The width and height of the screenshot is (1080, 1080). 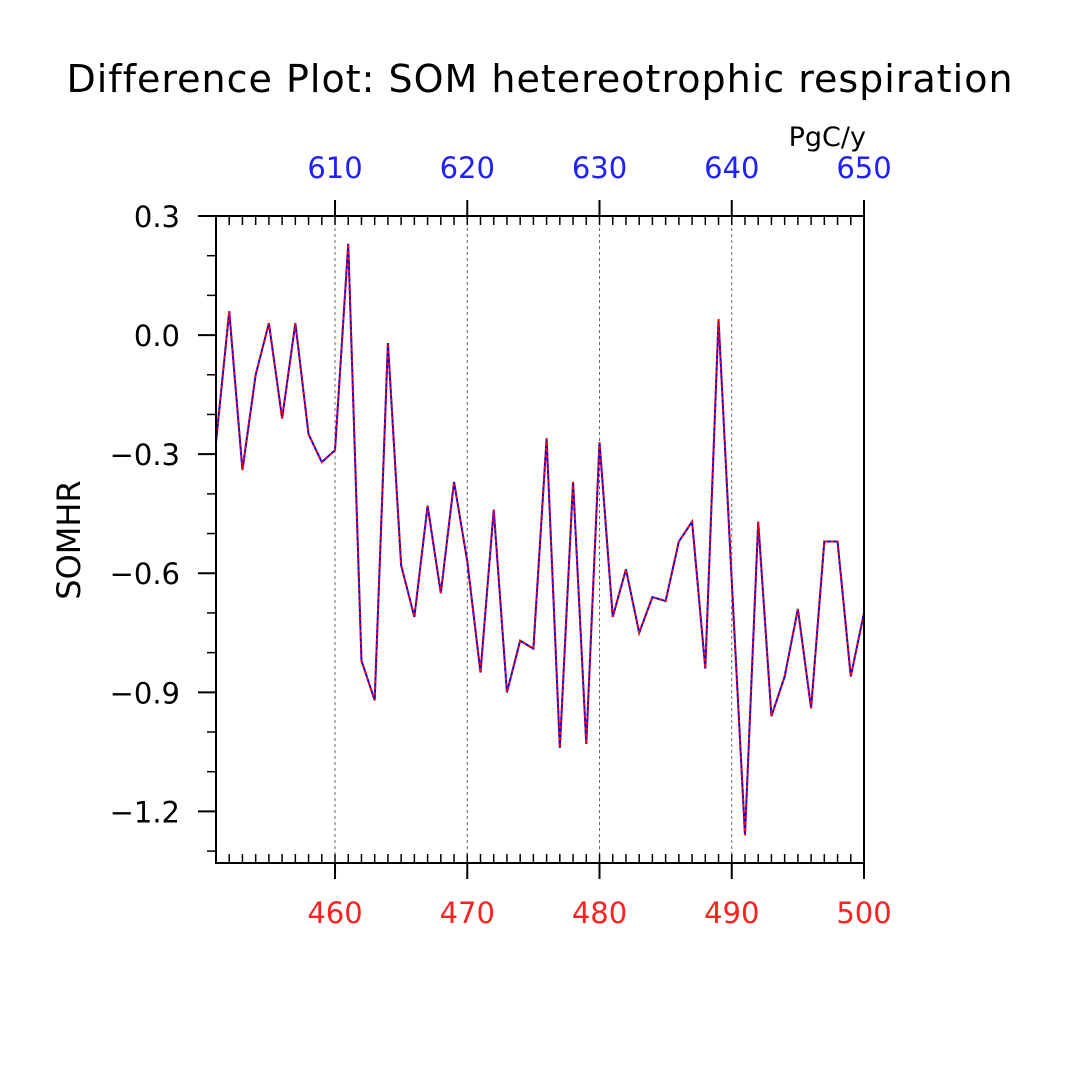 I want to click on x-tick-label-bottom: 470, so click(x=467, y=913).